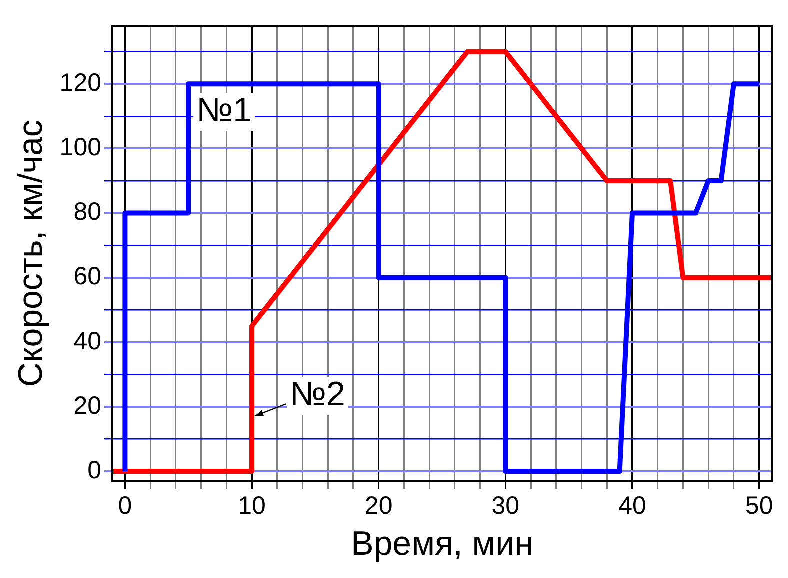  Describe the element at coordinates (81, 148) in the screenshot. I see `y-tick-label: 100` at that location.